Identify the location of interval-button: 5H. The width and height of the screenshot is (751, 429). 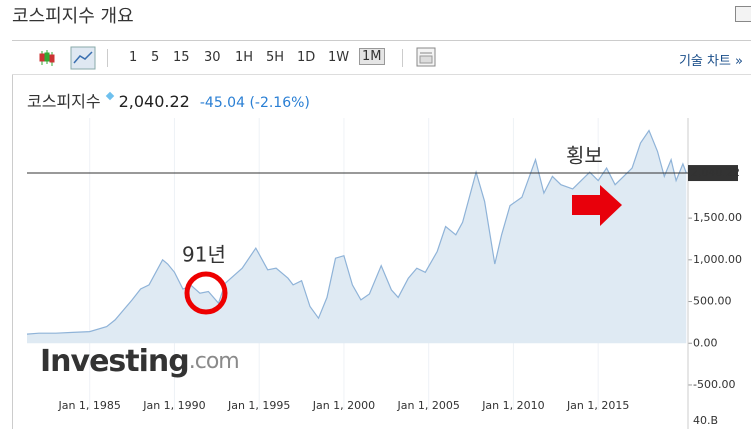
(275, 57).